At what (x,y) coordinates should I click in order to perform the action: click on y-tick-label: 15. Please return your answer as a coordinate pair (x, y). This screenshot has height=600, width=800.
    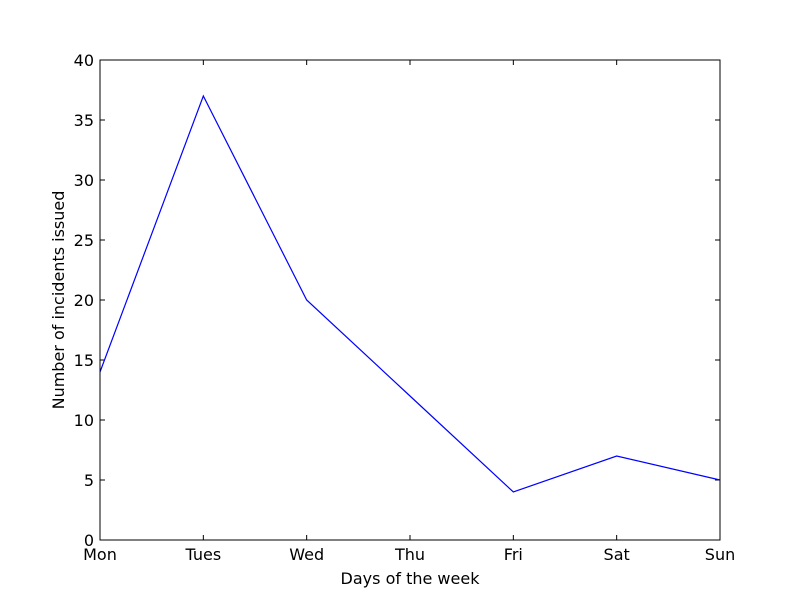
    Looking at the image, I should click on (84, 360).